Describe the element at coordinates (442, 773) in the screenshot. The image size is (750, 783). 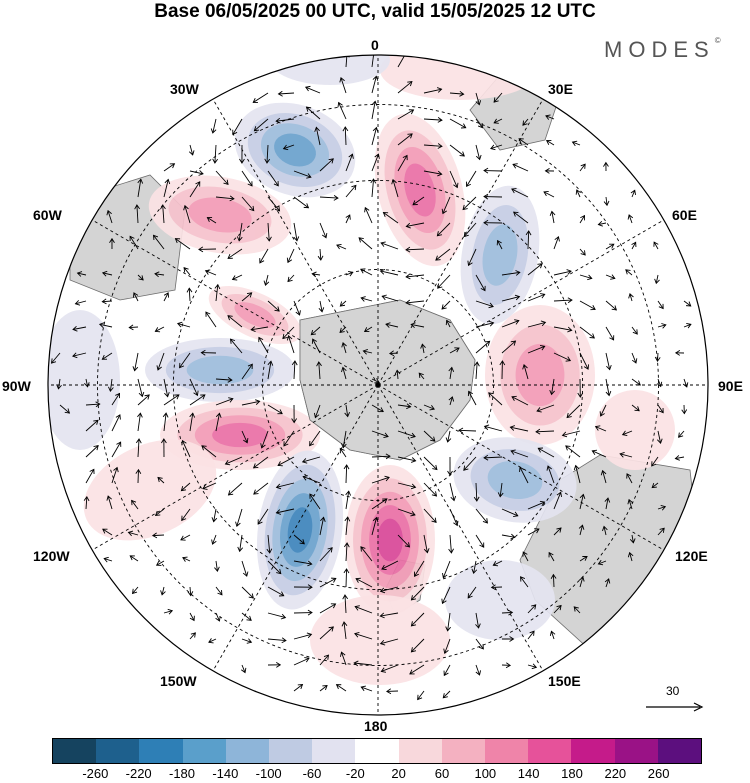
I see `colorbar-tick-label: 60` at that location.